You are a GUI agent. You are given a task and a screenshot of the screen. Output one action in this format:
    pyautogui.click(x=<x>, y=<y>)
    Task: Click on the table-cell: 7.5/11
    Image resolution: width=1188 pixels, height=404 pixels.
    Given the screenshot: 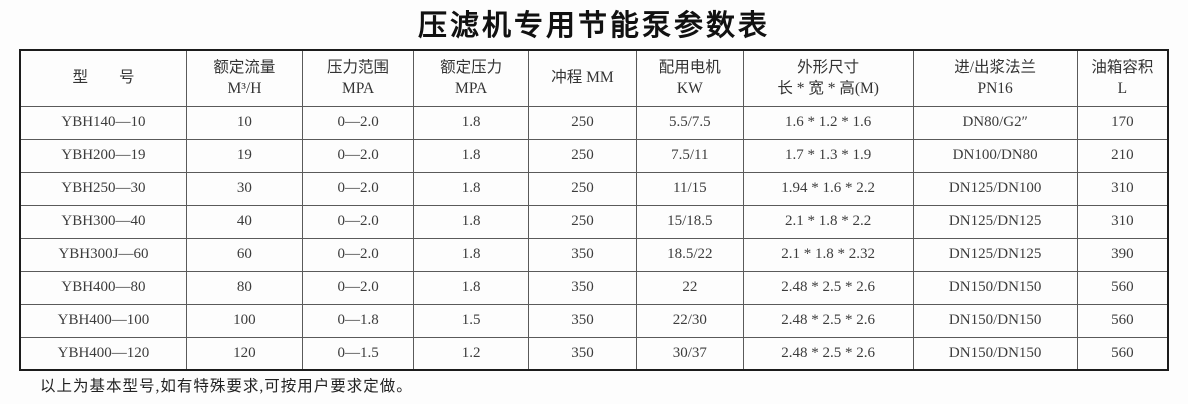 What is the action you would take?
    pyautogui.click(x=689, y=155)
    